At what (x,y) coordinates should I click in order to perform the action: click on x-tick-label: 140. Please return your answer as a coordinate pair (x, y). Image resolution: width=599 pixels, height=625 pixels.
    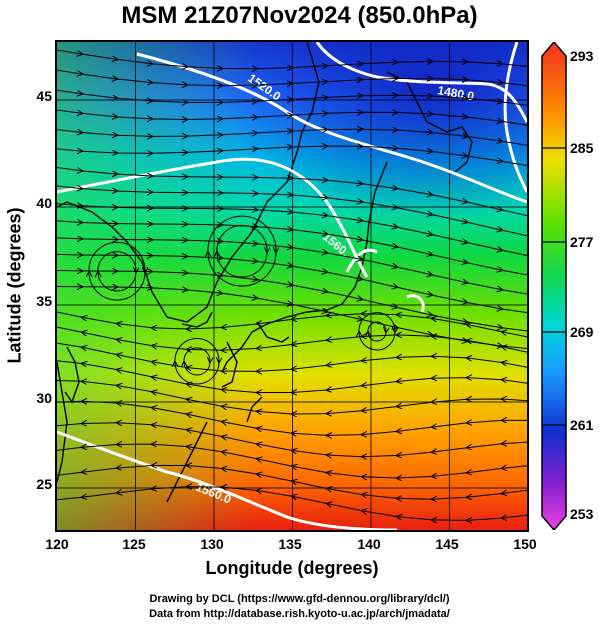
    Looking at the image, I should click on (369, 544).